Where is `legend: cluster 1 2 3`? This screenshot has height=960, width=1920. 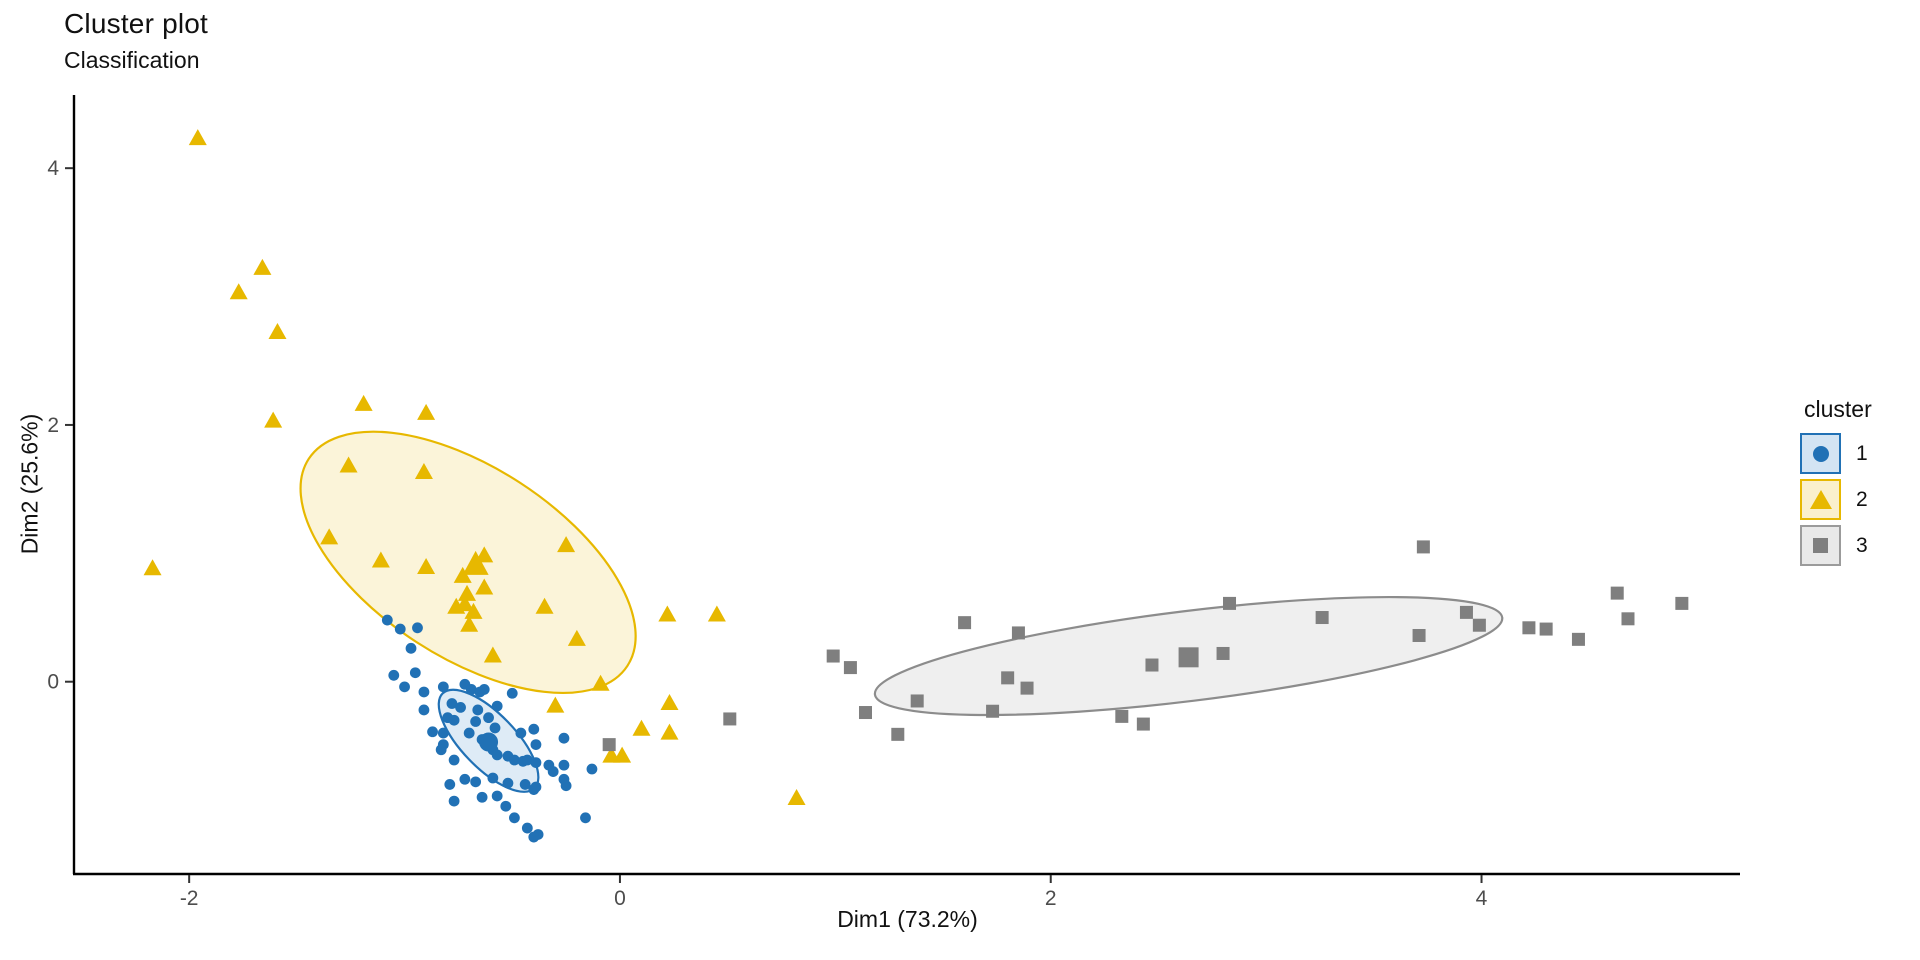 legend: cluster 1 2 3 is located at coordinates (1859, 483).